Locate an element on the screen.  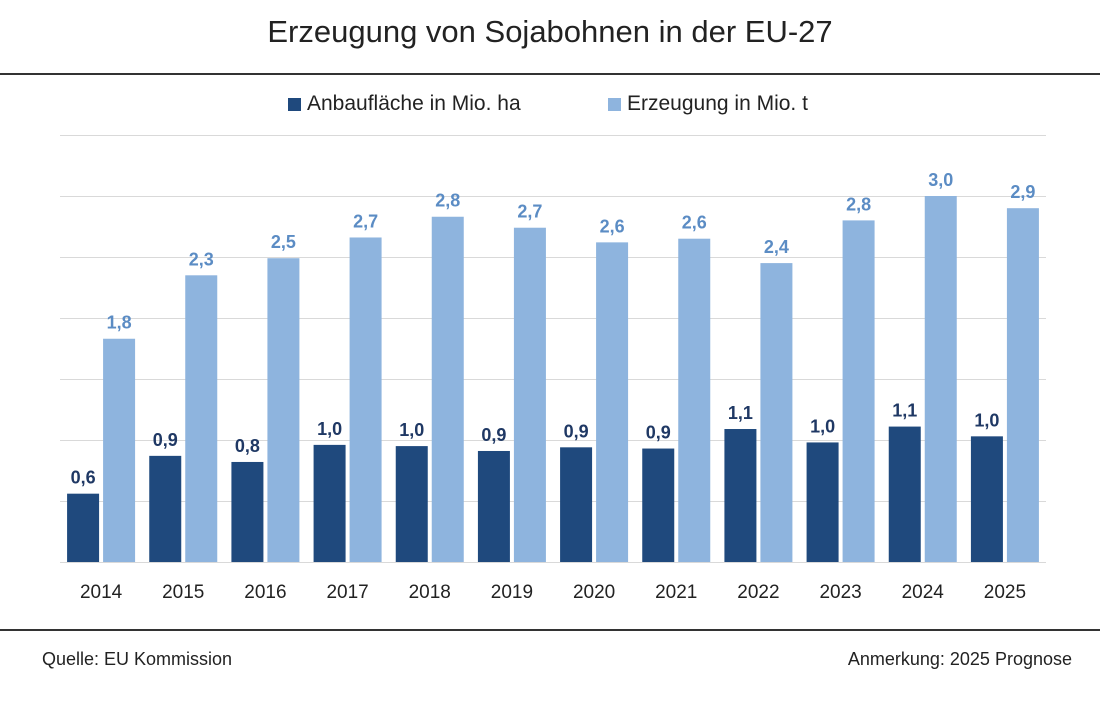
x-tick-label: 2024 is located at coordinates (923, 592).